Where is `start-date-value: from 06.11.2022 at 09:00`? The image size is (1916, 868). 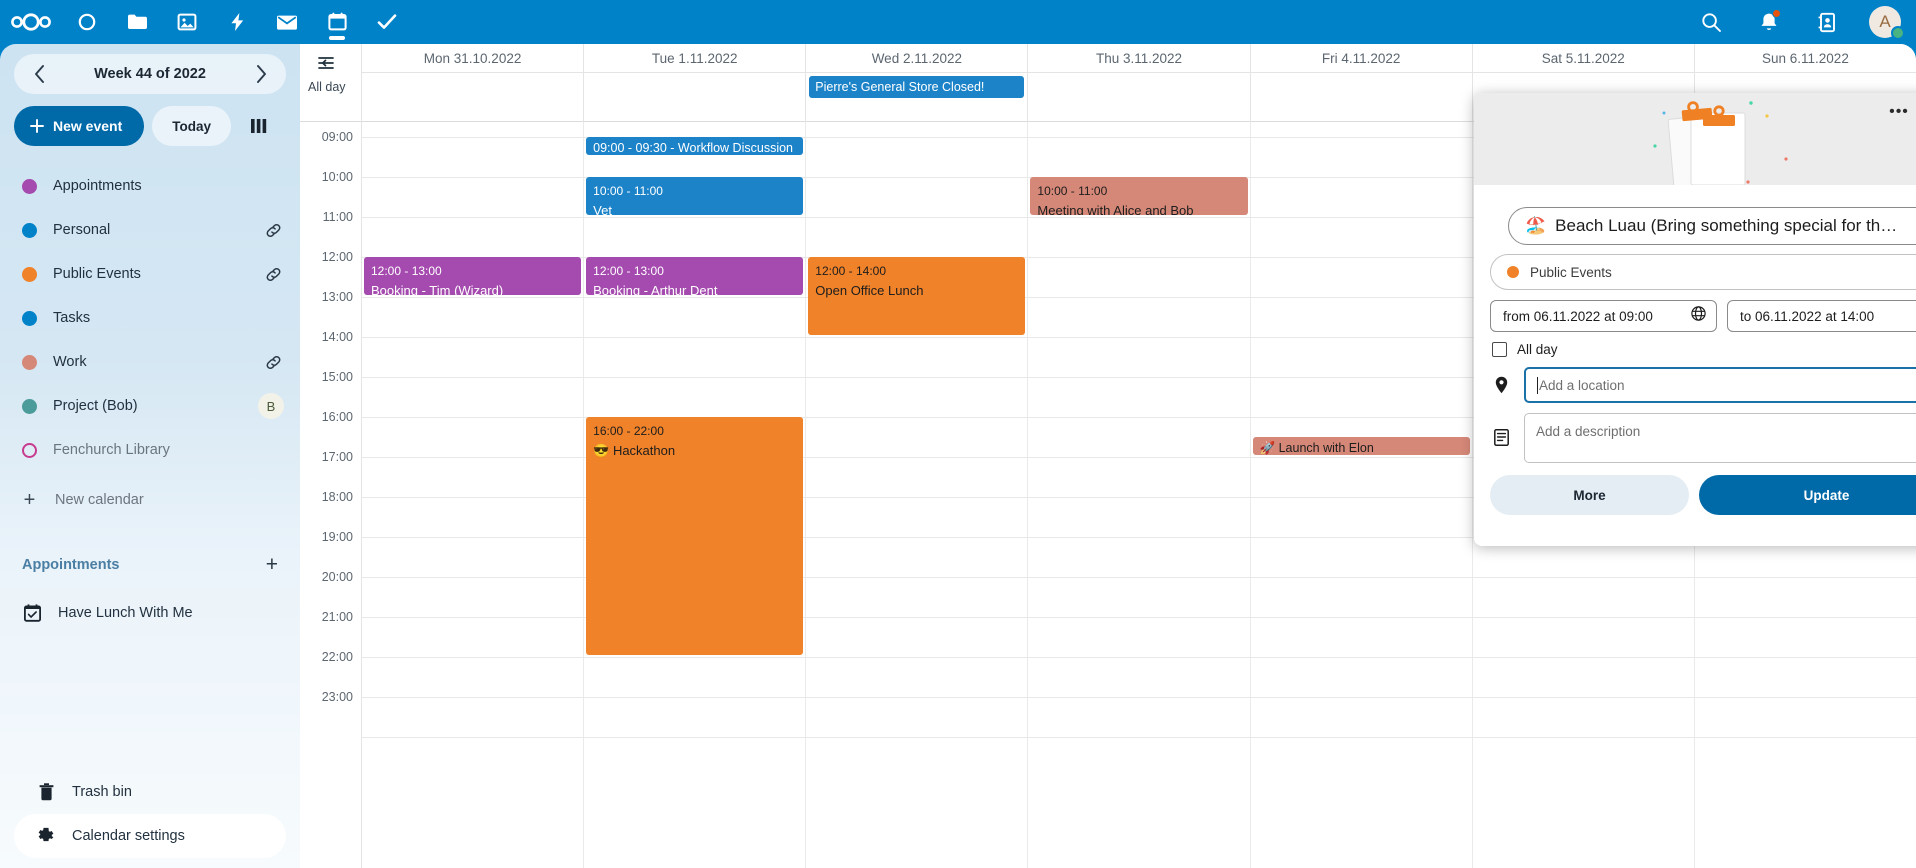
start-date-value: from 06.11.2022 at 09:00 is located at coordinates (1578, 316).